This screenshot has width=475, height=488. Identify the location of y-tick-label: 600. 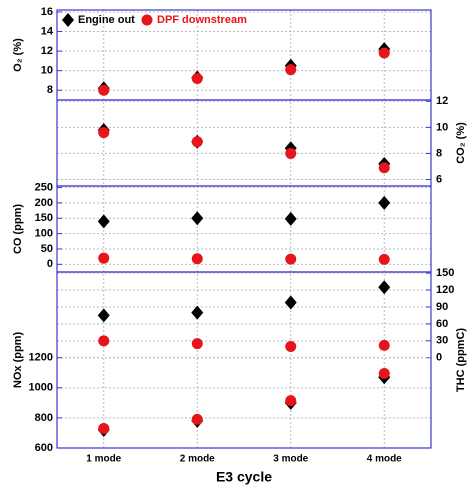
(44, 448).